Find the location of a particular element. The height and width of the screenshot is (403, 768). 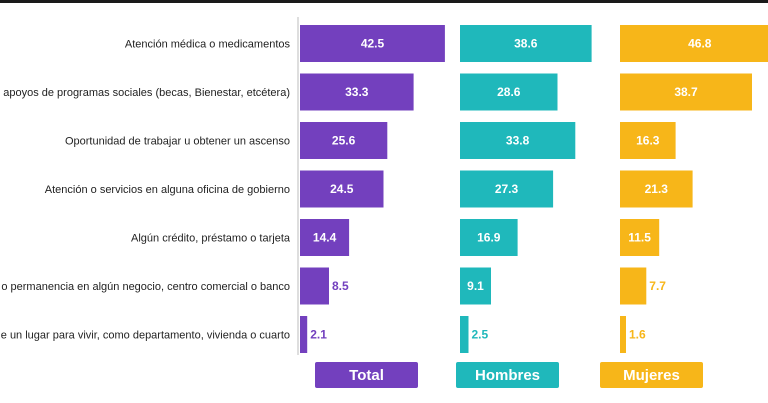

legend-hombres: Hombres is located at coordinates (507, 375).